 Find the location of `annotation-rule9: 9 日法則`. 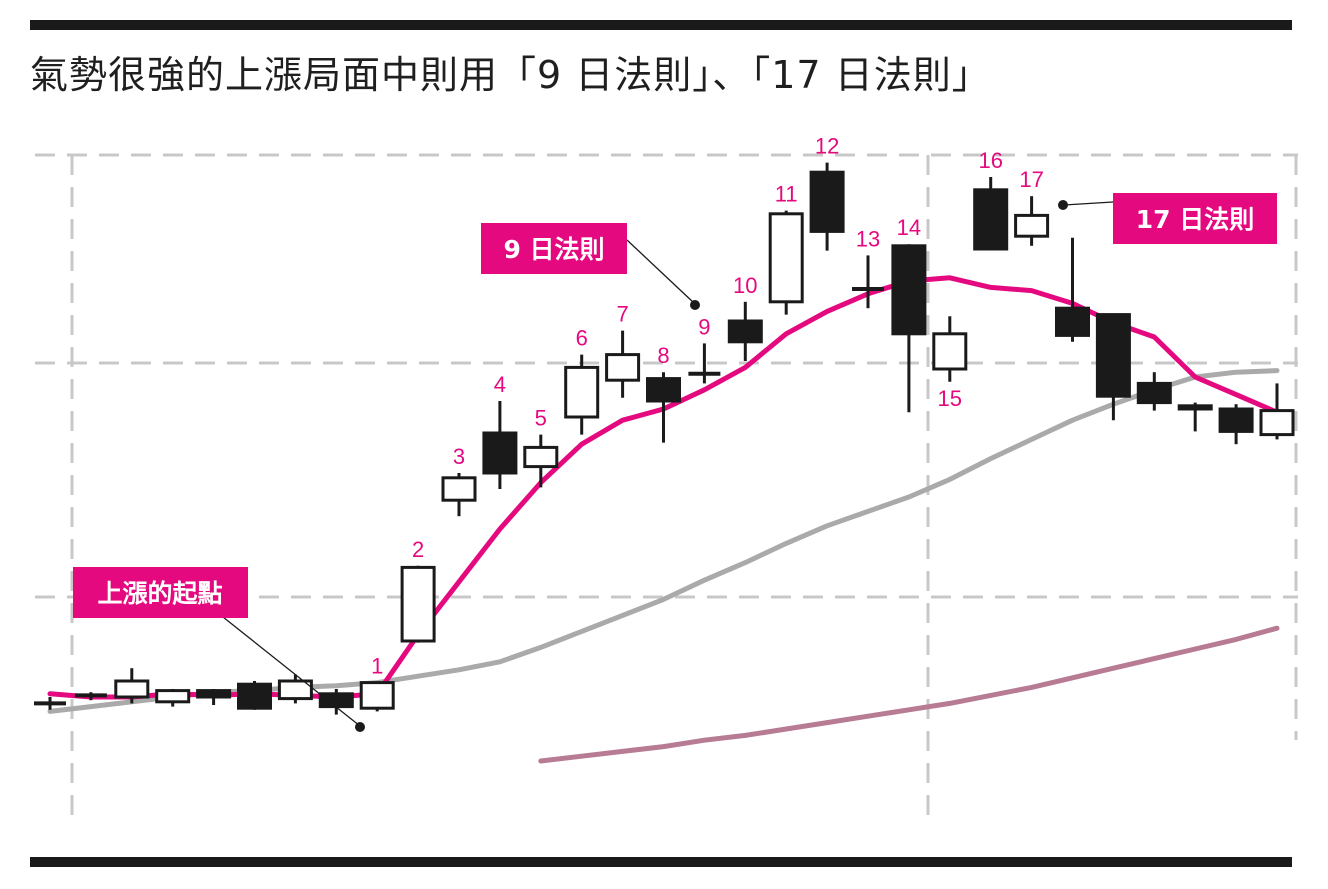

annotation-rule9: 9 日法則 is located at coordinates (590, 266).